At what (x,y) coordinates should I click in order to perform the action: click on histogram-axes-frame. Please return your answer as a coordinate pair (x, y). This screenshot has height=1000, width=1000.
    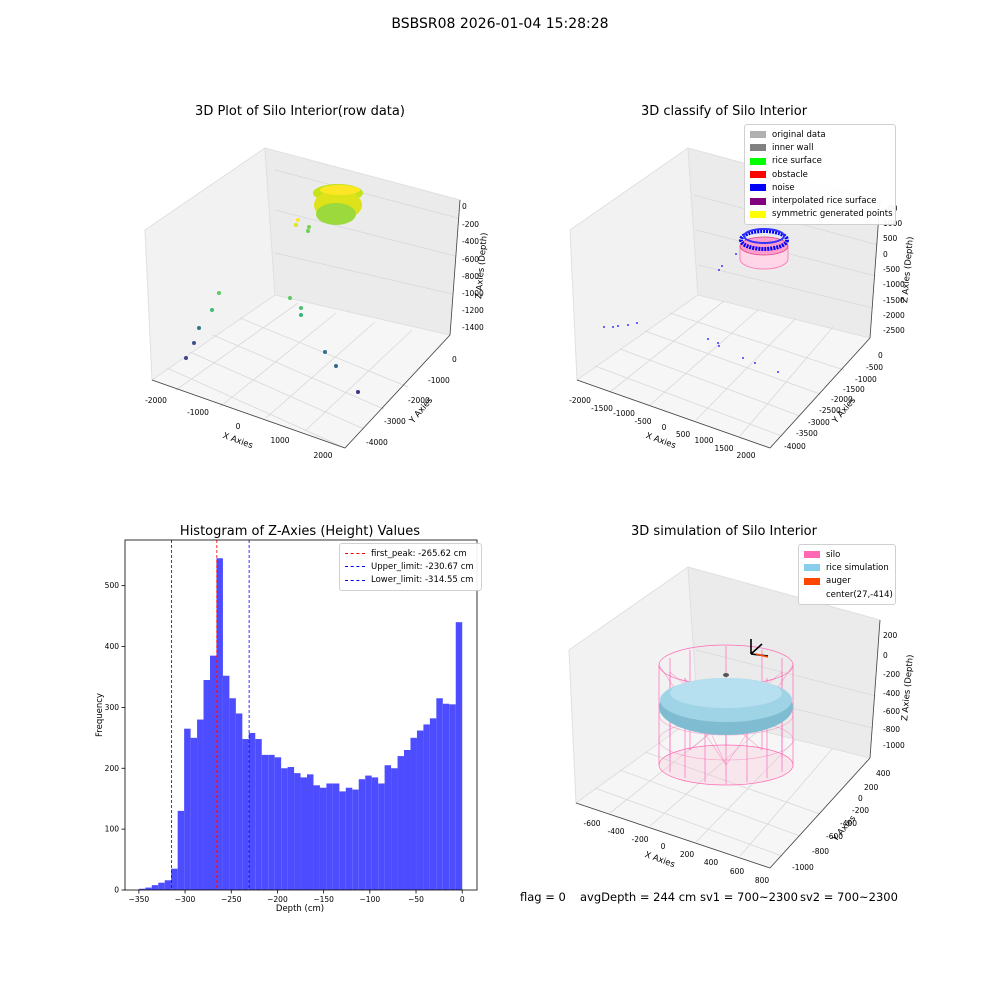
    Looking at the image, I should click on (301, 715).